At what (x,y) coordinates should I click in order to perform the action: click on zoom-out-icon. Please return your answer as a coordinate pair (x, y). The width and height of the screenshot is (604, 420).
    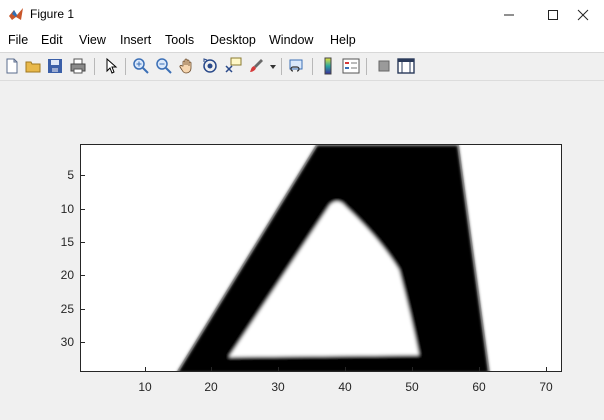
    Looking at the image, I should click on (164, 66).